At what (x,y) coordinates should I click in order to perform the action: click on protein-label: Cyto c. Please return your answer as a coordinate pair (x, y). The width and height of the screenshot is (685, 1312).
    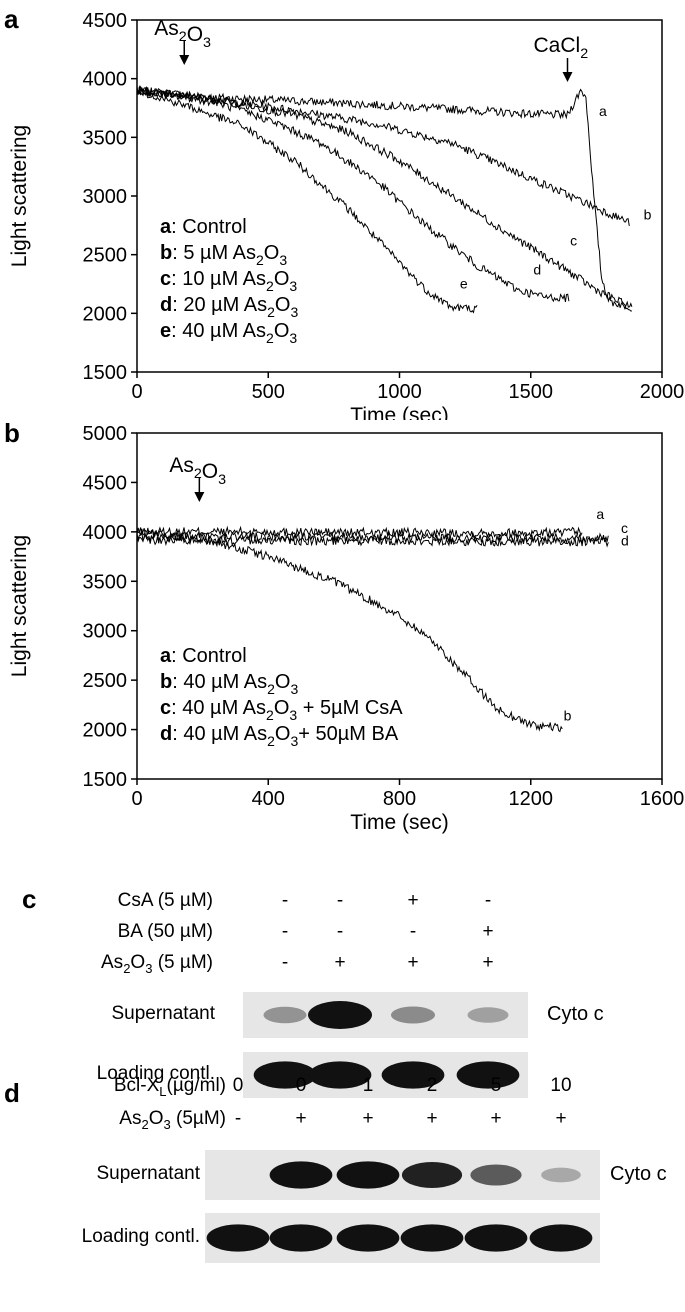
    Looking at the image, I should click on (575, 1014).